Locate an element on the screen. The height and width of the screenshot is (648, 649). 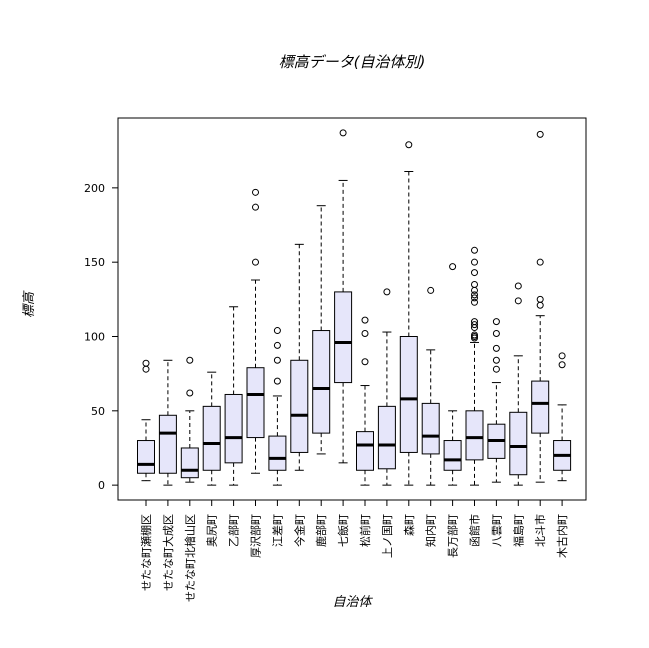
x-tick-label: 長万部町 is located at coordinates (453, 536).